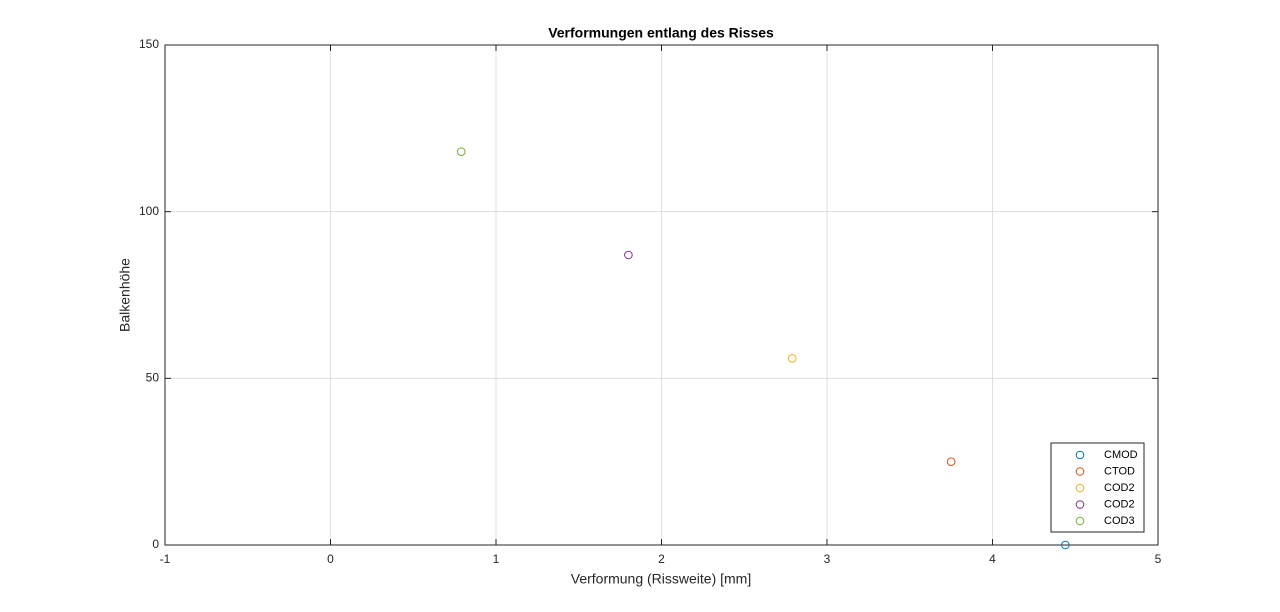  I want to click on legend-label: CTOD, so click(1119, 471).